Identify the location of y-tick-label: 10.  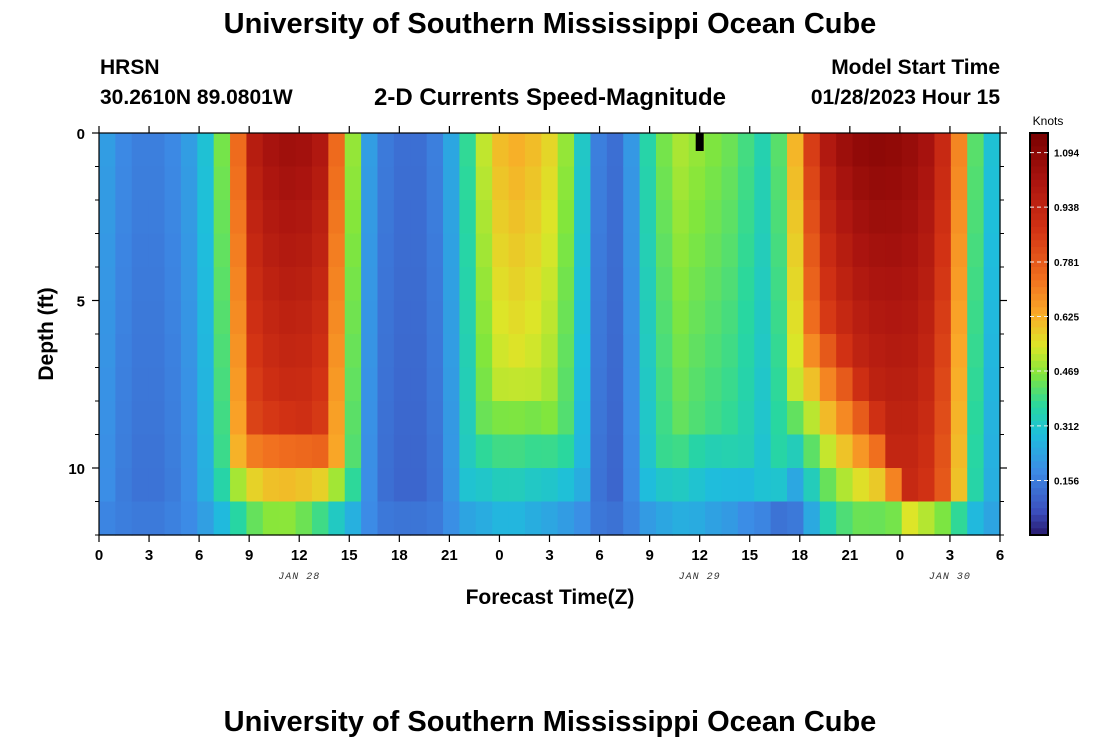
(76, 469).